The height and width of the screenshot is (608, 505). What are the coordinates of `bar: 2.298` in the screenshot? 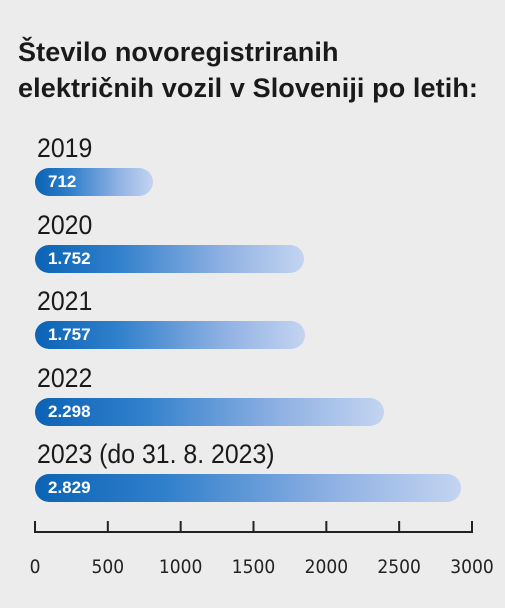 It's located at (209, 411).